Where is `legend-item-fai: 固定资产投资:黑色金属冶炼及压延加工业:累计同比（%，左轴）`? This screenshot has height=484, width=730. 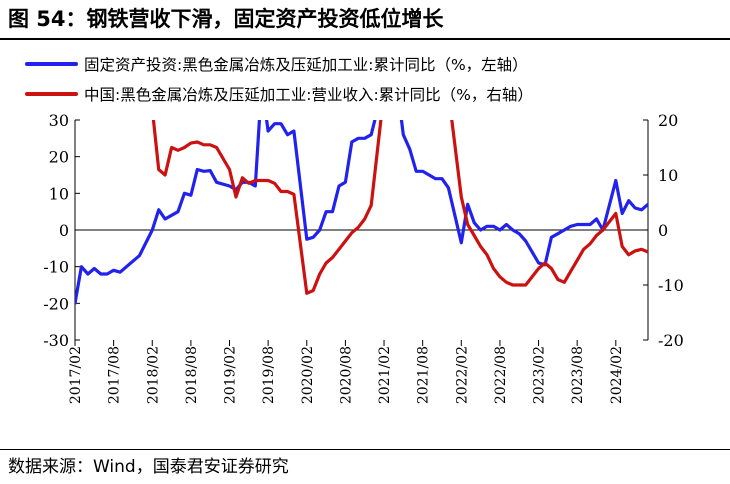
legend-item-fai: 固定资产投资:黑色金属冶炼及压延加工业:累计同比（%，左轴） is located at coordinates (276, 64).